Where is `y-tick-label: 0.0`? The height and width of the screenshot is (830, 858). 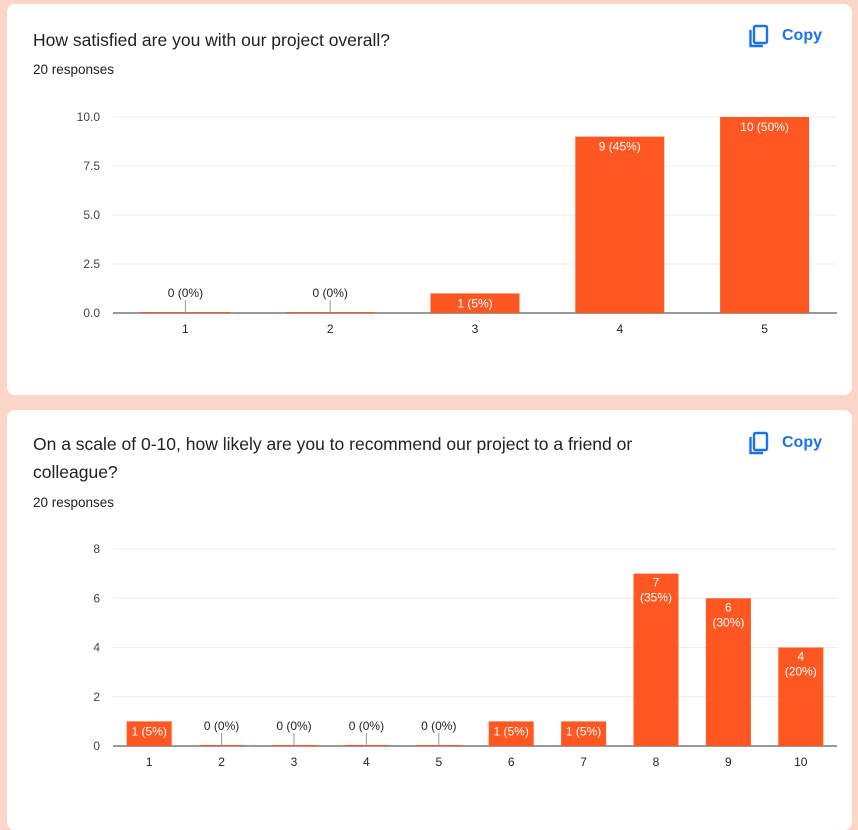
y-tick-label: 0.0 is located at coordinates (91, 313).